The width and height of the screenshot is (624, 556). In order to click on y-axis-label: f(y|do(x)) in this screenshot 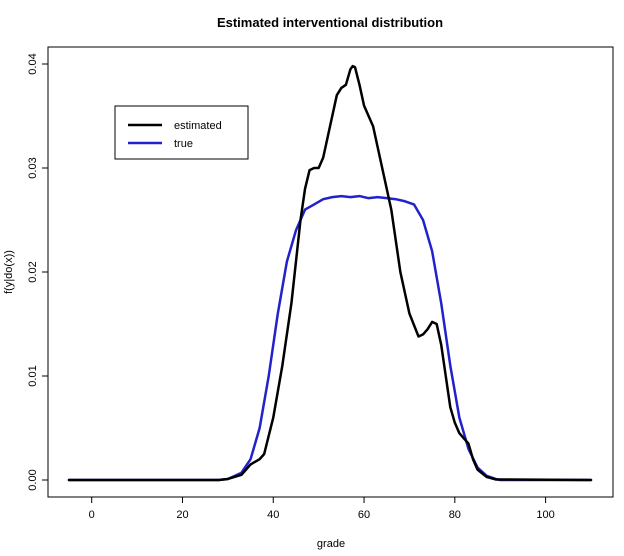, I will do `click(9, 272)`.